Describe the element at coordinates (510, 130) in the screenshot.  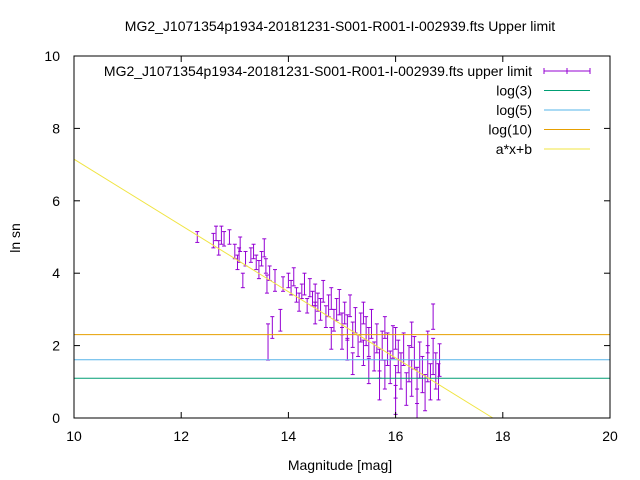
I see `legend-label: log(10)` at that location.